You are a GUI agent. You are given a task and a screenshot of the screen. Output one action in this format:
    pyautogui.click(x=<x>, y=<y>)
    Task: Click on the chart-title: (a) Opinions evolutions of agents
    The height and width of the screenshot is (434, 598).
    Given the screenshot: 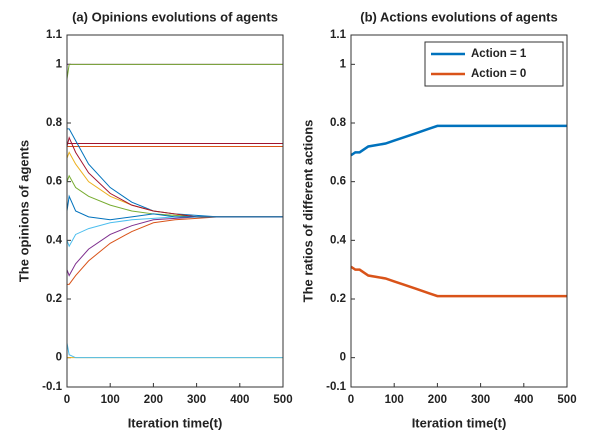 What is the action you would take?
    pyautogui.click(x=175, y=16)
    